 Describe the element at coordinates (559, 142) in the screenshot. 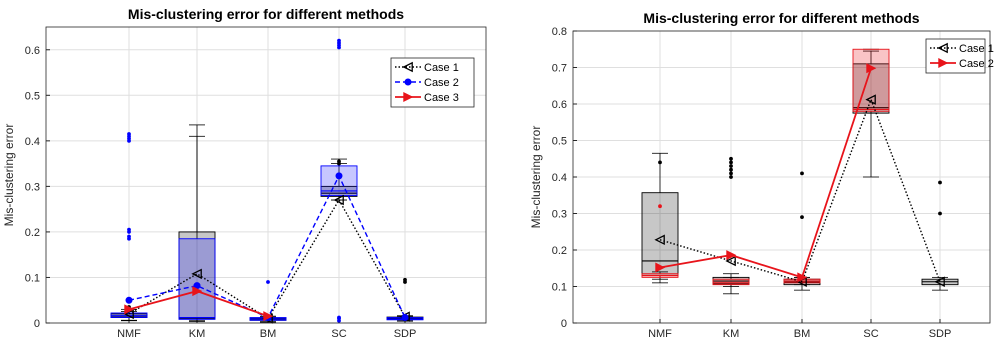

I see `y-tick-label: 0.5` at that location.